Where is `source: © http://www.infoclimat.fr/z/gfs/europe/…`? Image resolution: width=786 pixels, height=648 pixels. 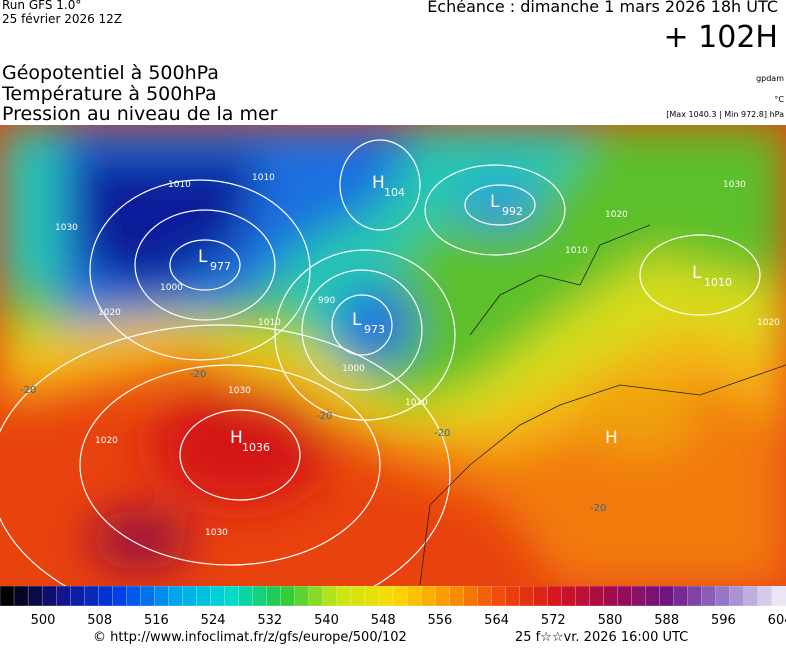
source: © http://www.infoclimat.fr/z/gfs/europe/… is located at coordinates (250, 637).